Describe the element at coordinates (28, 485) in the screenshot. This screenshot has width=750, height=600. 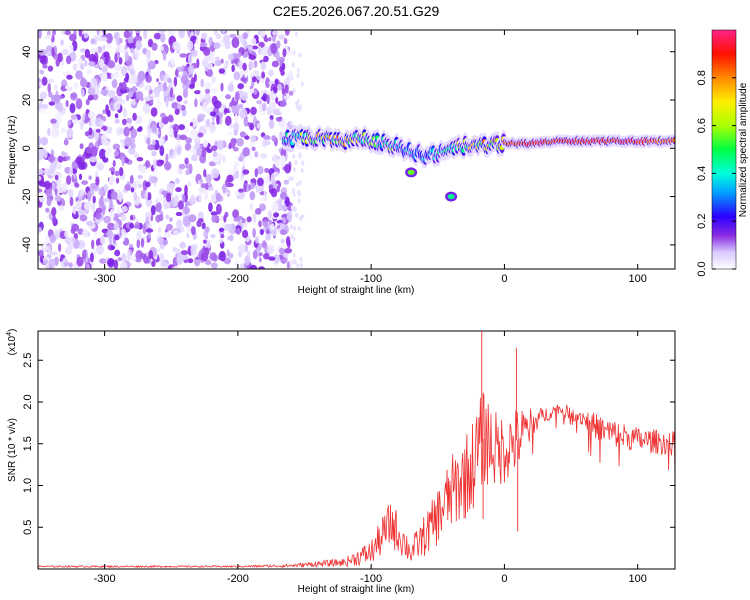
I see `y-tick-label: 1.0` at that location.